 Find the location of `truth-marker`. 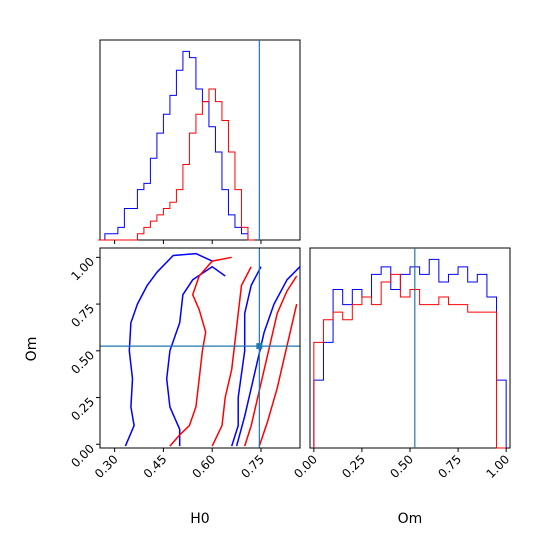

truth-marker is located at coordinates (259, 346).